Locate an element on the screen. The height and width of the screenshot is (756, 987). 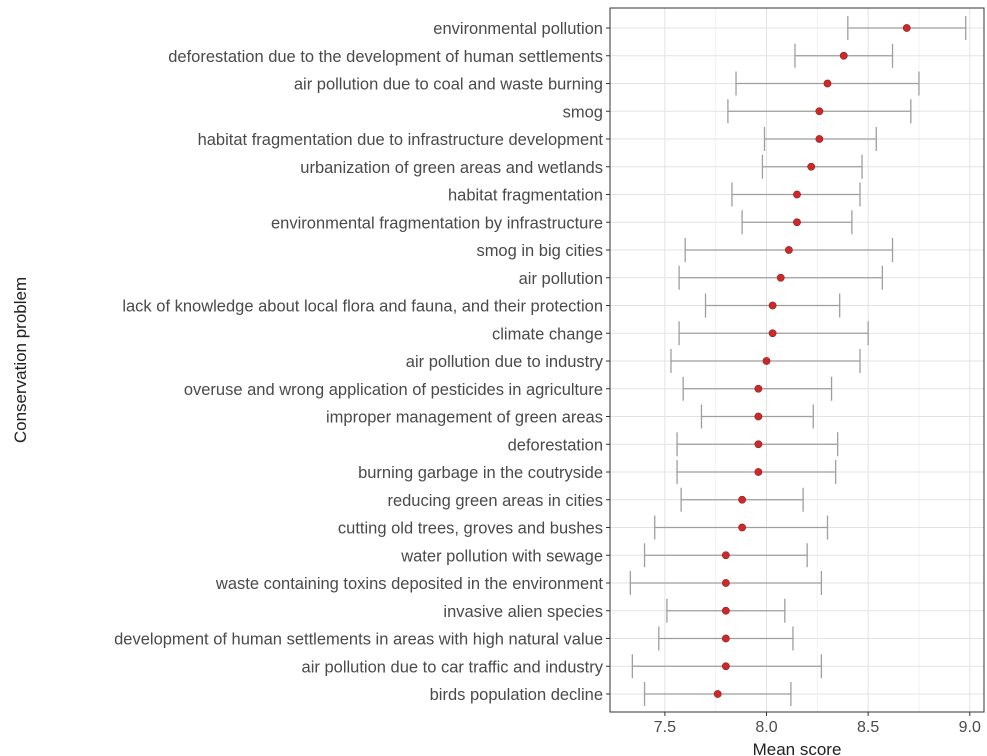
x-tick-label: 7.5 is located at coordinates (665, 727).